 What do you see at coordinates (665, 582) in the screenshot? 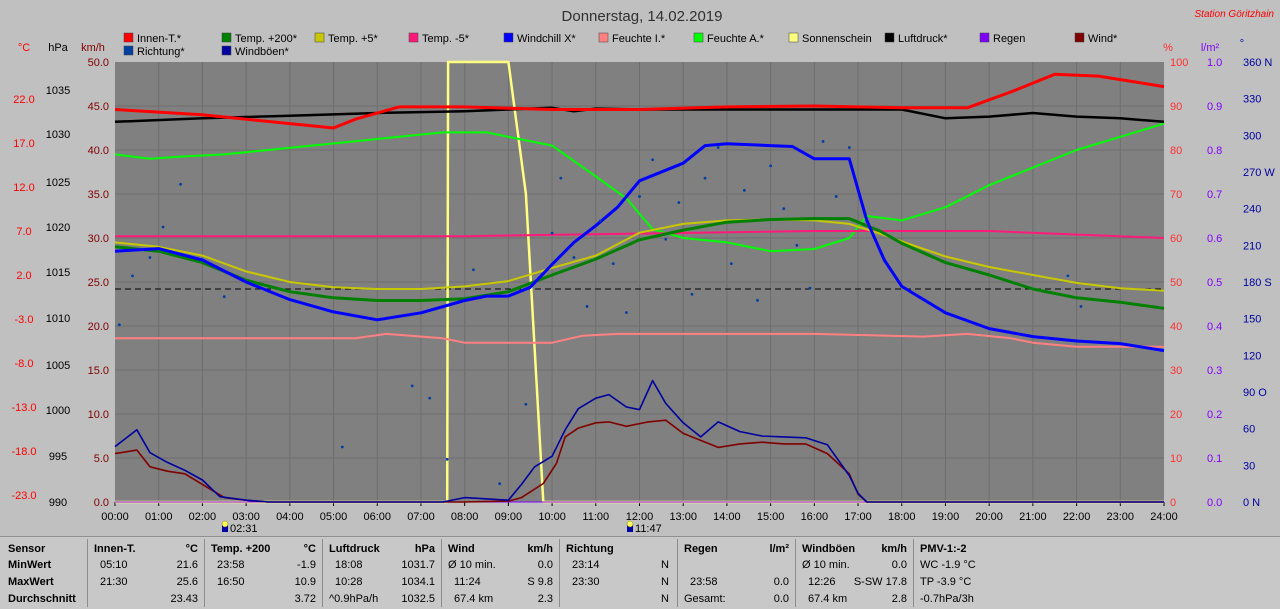
I see `stats-richtung-value2: N` at bounding box center [665, 582].